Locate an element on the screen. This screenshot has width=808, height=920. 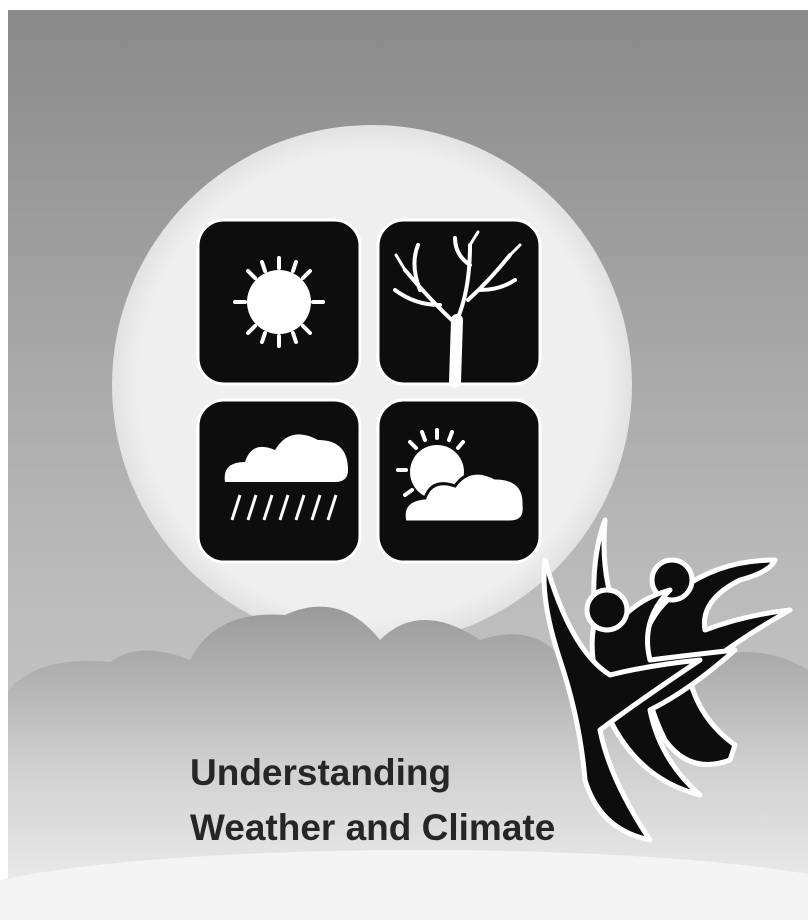
tile-tree is located at coordinates (459, 303).